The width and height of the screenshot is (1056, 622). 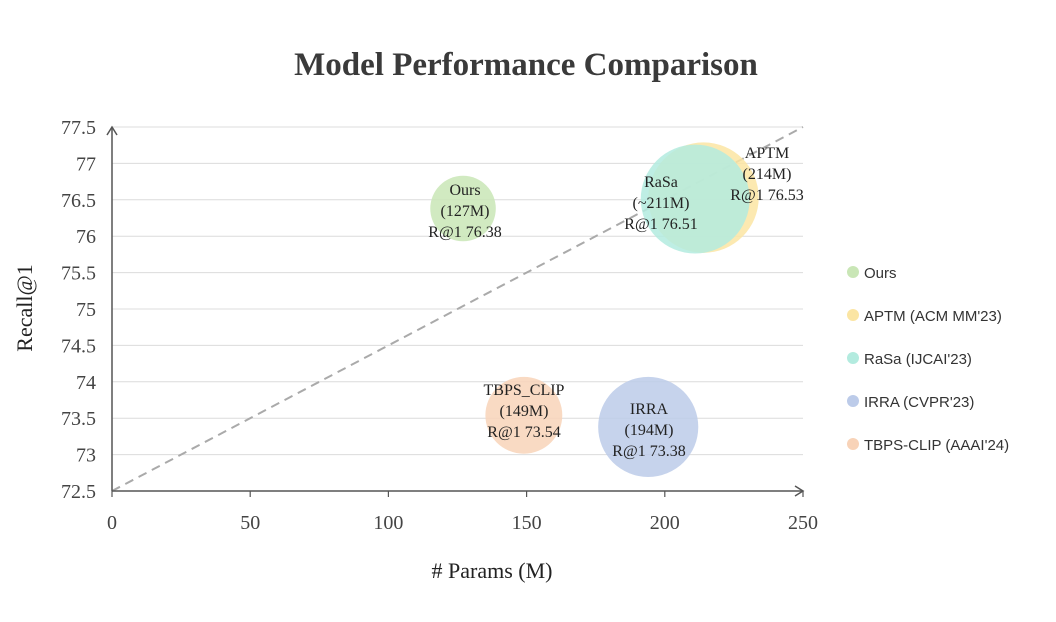 I want to click on data-label: (214M), so click(x=767, y=174).